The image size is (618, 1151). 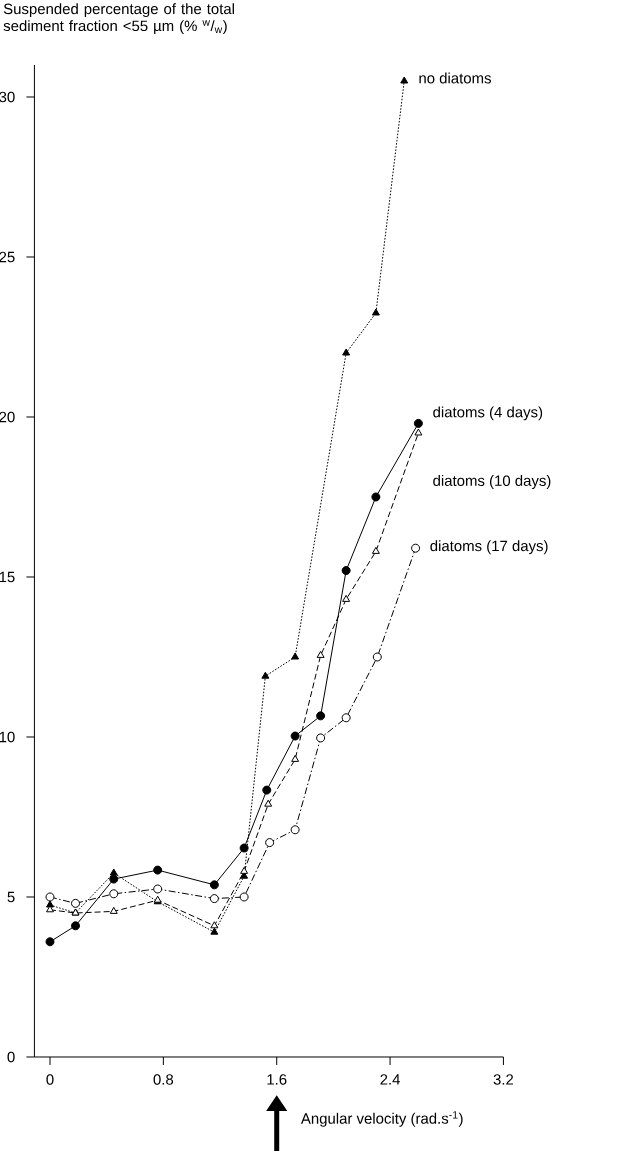 I want to click on y-tick-label: 10, so click(x=7, y=737).